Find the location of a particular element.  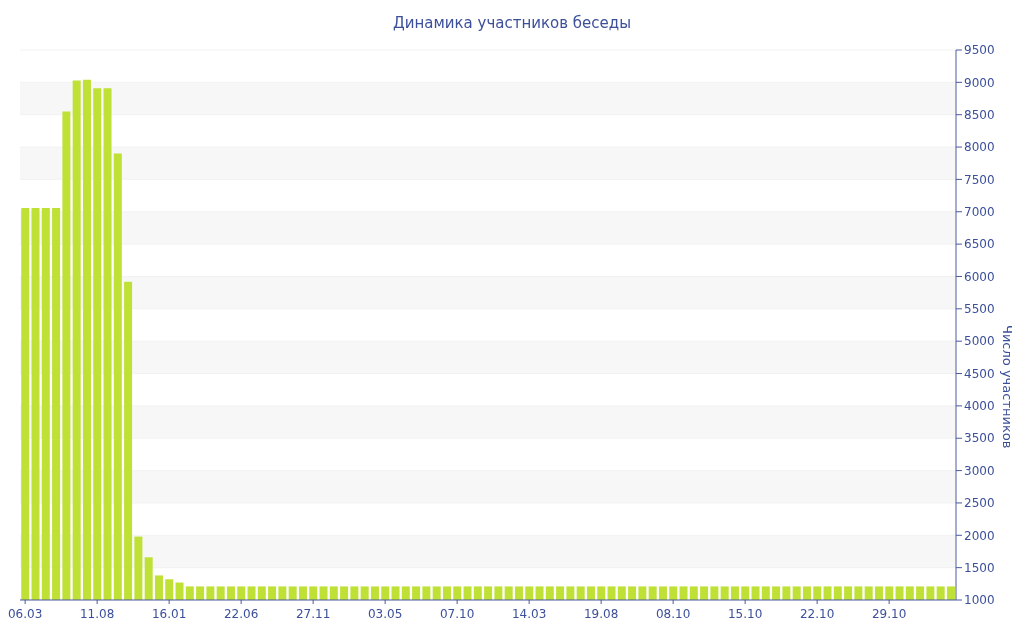

y-tick-label: 5000 is located at coordinates (979, 341).